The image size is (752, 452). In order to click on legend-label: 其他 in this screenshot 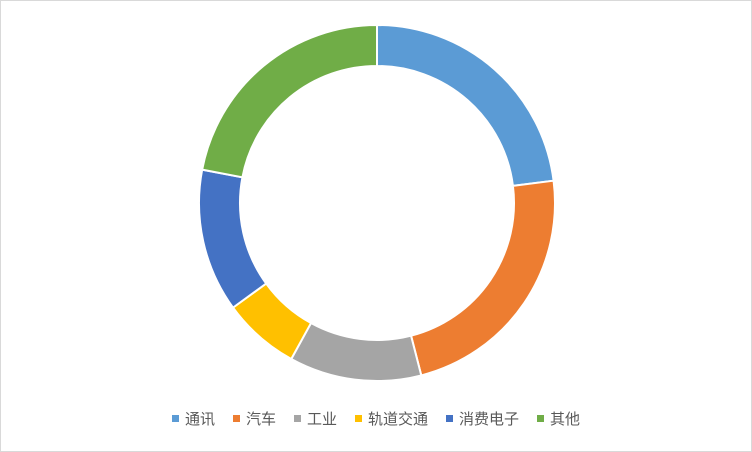, I will do `click(565, 419)`.